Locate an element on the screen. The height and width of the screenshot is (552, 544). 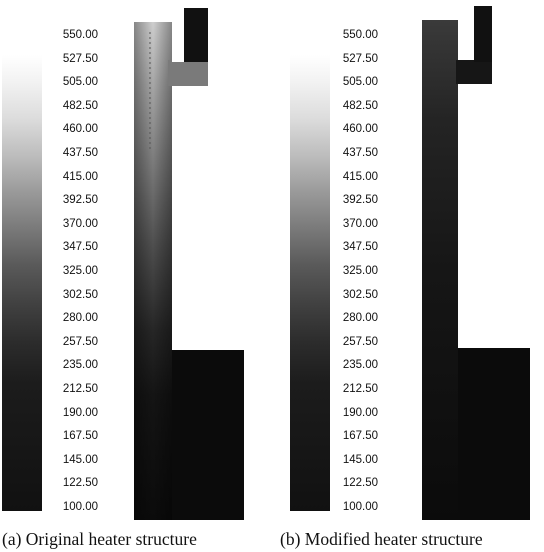
heater-column is located at coordinates (440, 270).